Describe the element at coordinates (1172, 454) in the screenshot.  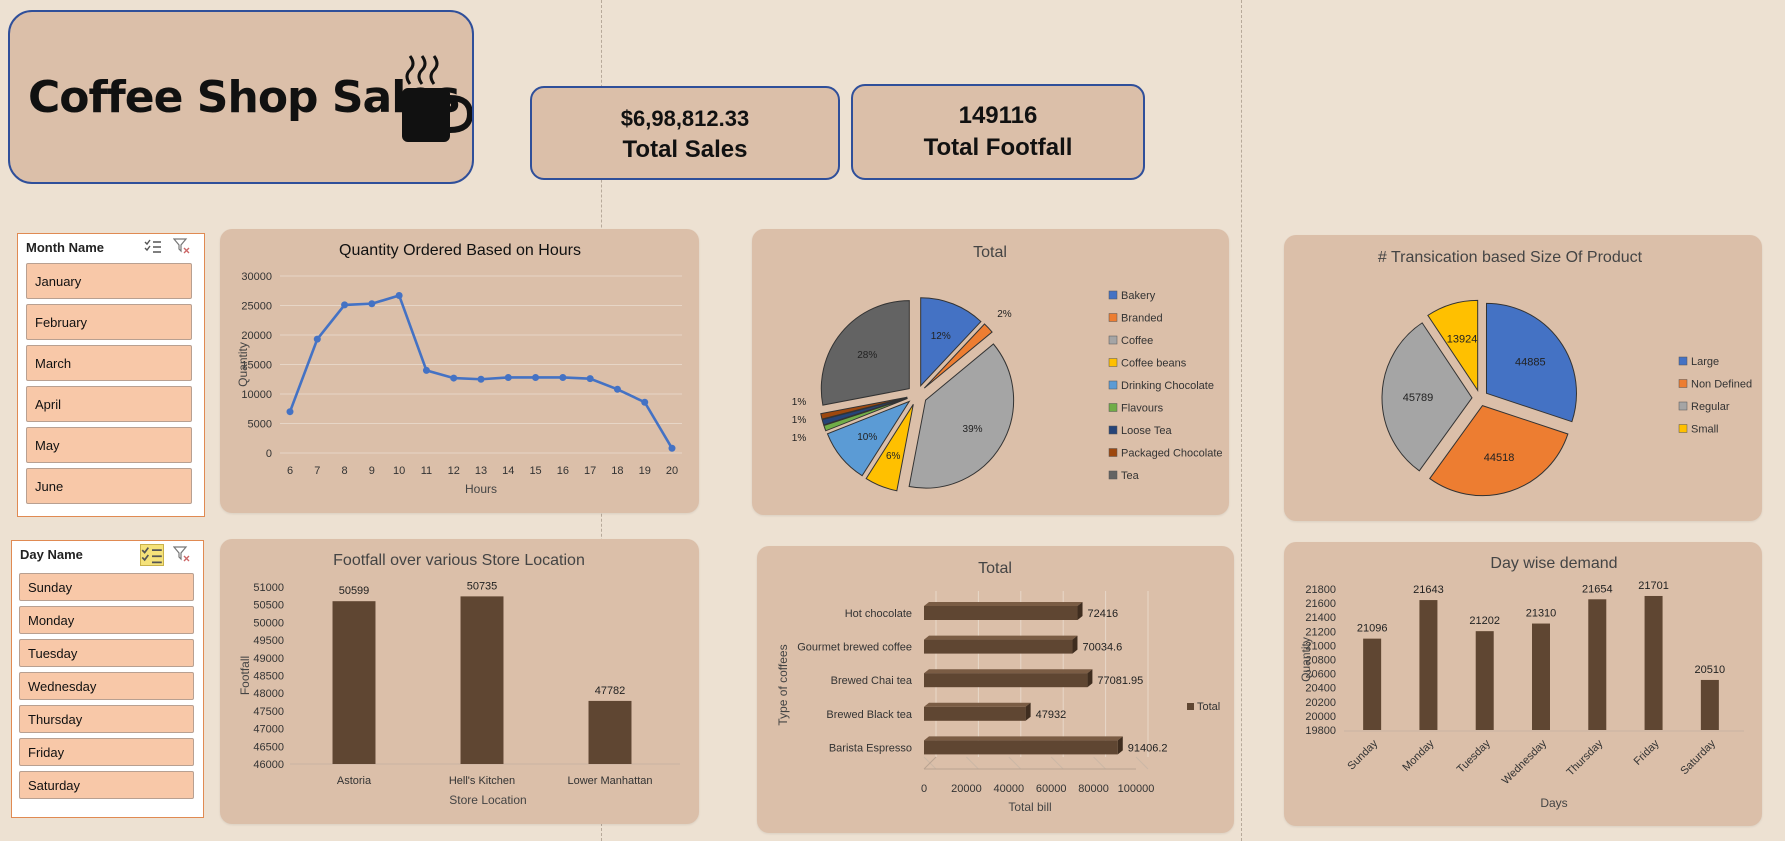
I see `legend-label: Packaged Chocolate` at that location.